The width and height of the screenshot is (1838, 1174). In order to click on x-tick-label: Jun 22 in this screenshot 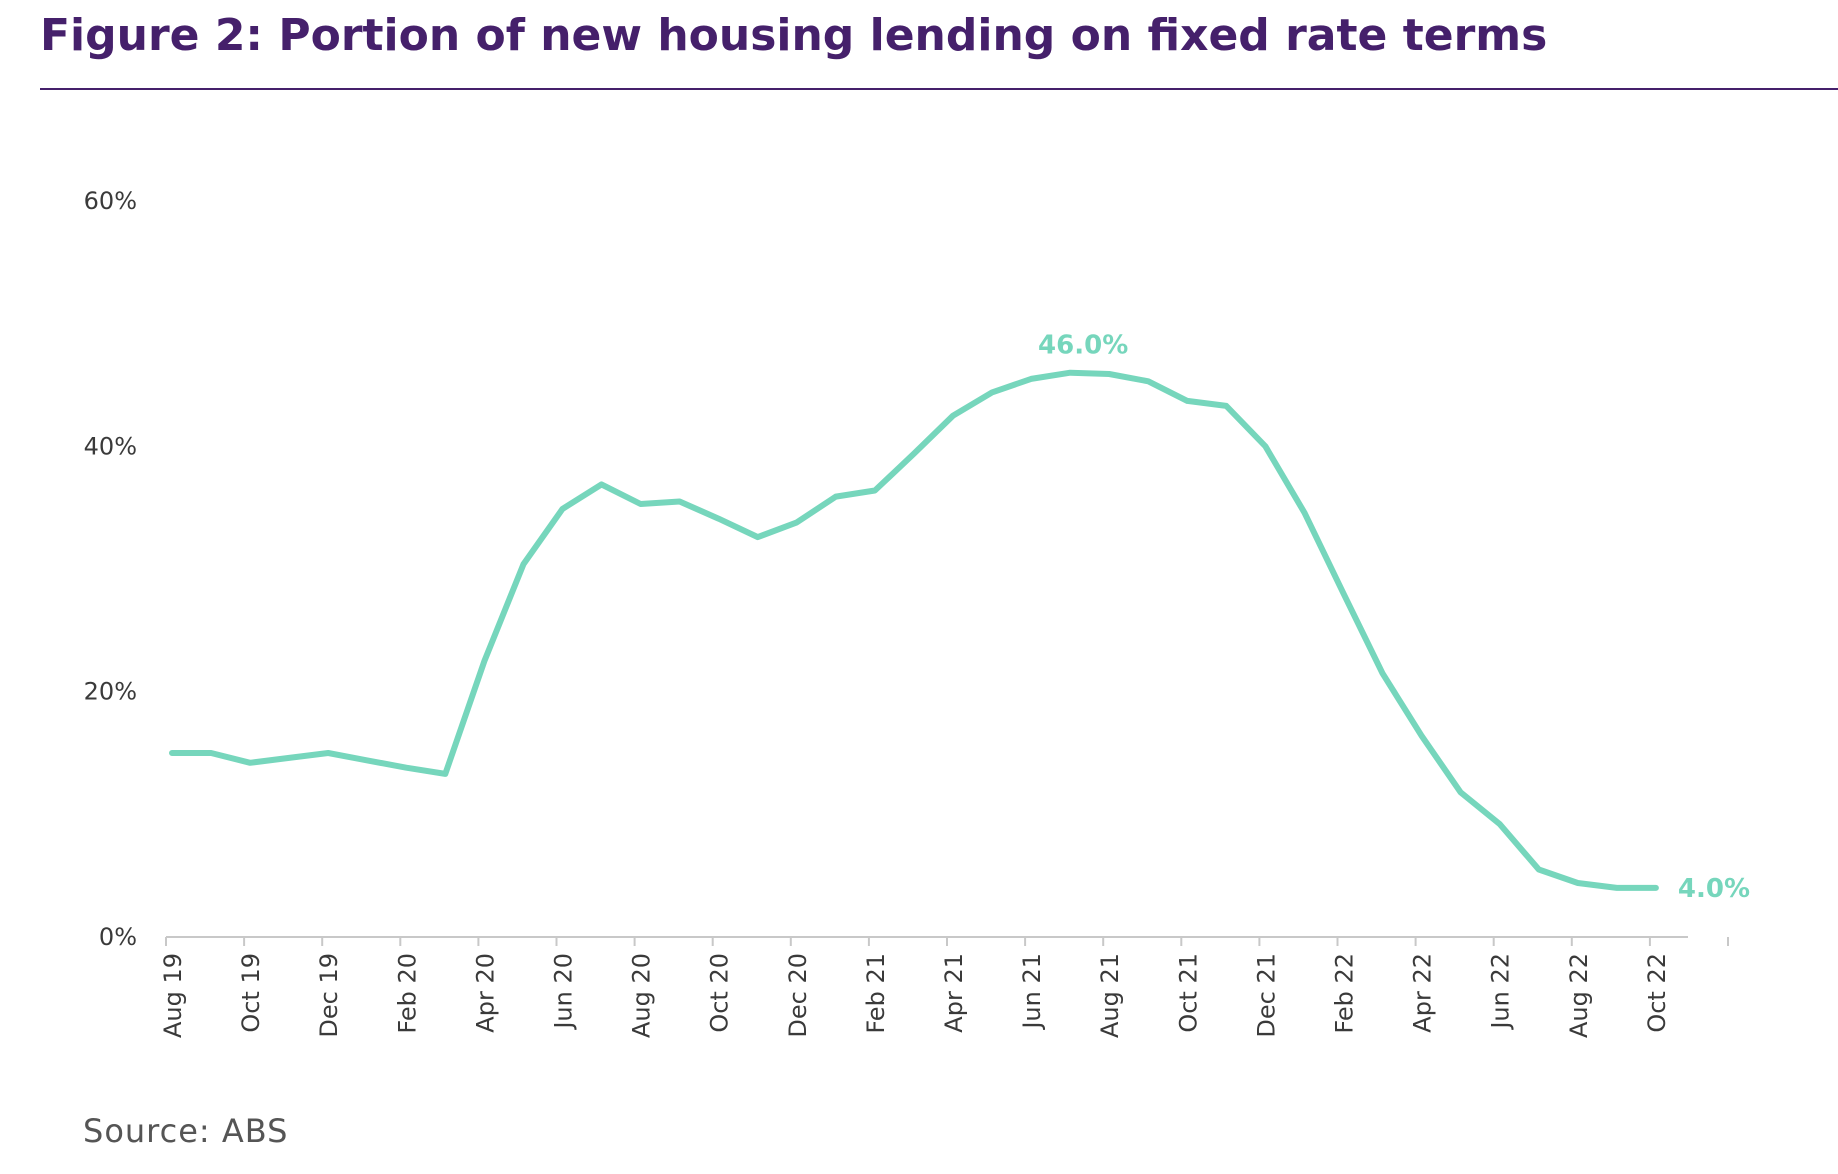, I will do `click(1501, 992)`.